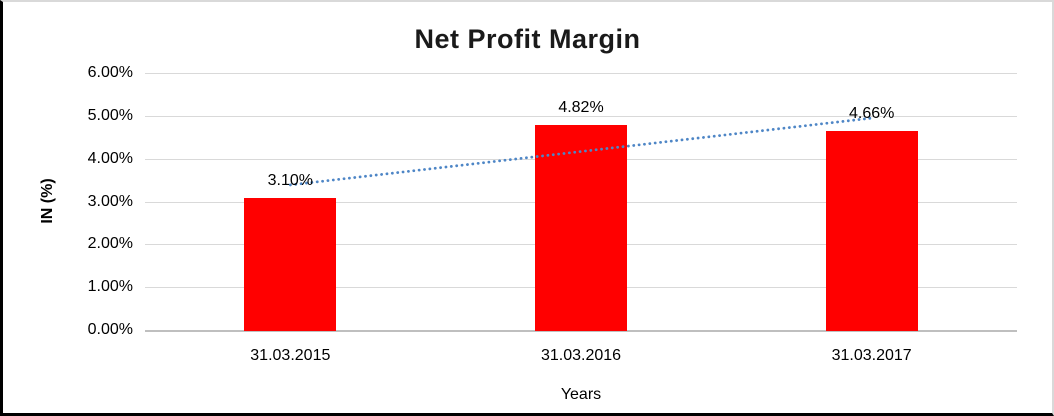 This screenshot has height=416, width=1054. What do you see at coordinates (871, 114) in the screenshot?
I see `data-label: 4.66%` at bounding box center [871, 114].